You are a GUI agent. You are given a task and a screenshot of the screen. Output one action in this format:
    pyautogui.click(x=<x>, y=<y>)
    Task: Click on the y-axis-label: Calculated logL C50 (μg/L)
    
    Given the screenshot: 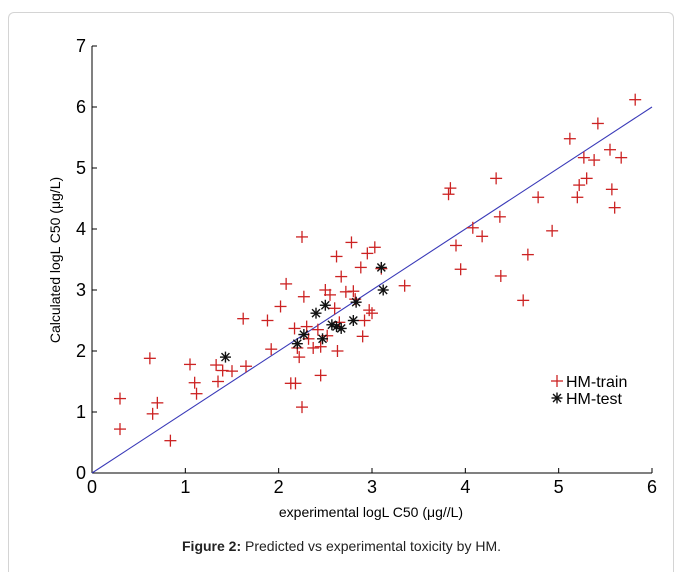 What is the action you would take?
    pyautogui.click(x=55, y=260)
    